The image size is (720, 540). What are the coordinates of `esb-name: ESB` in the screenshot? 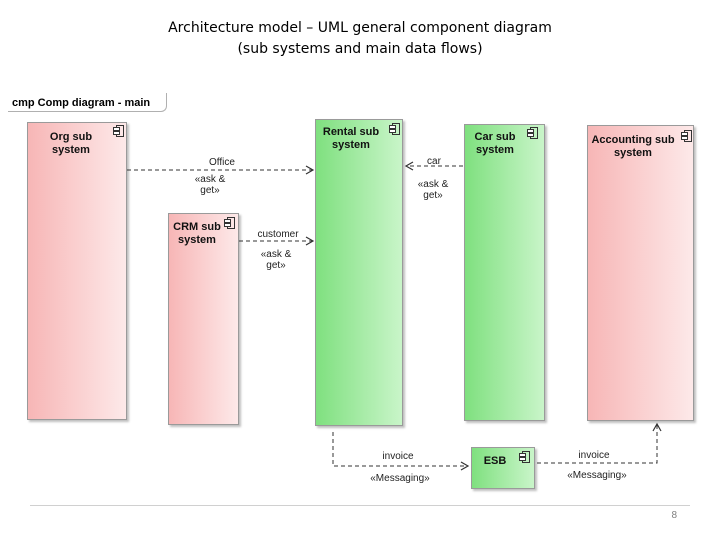 It's located at (495, 461).